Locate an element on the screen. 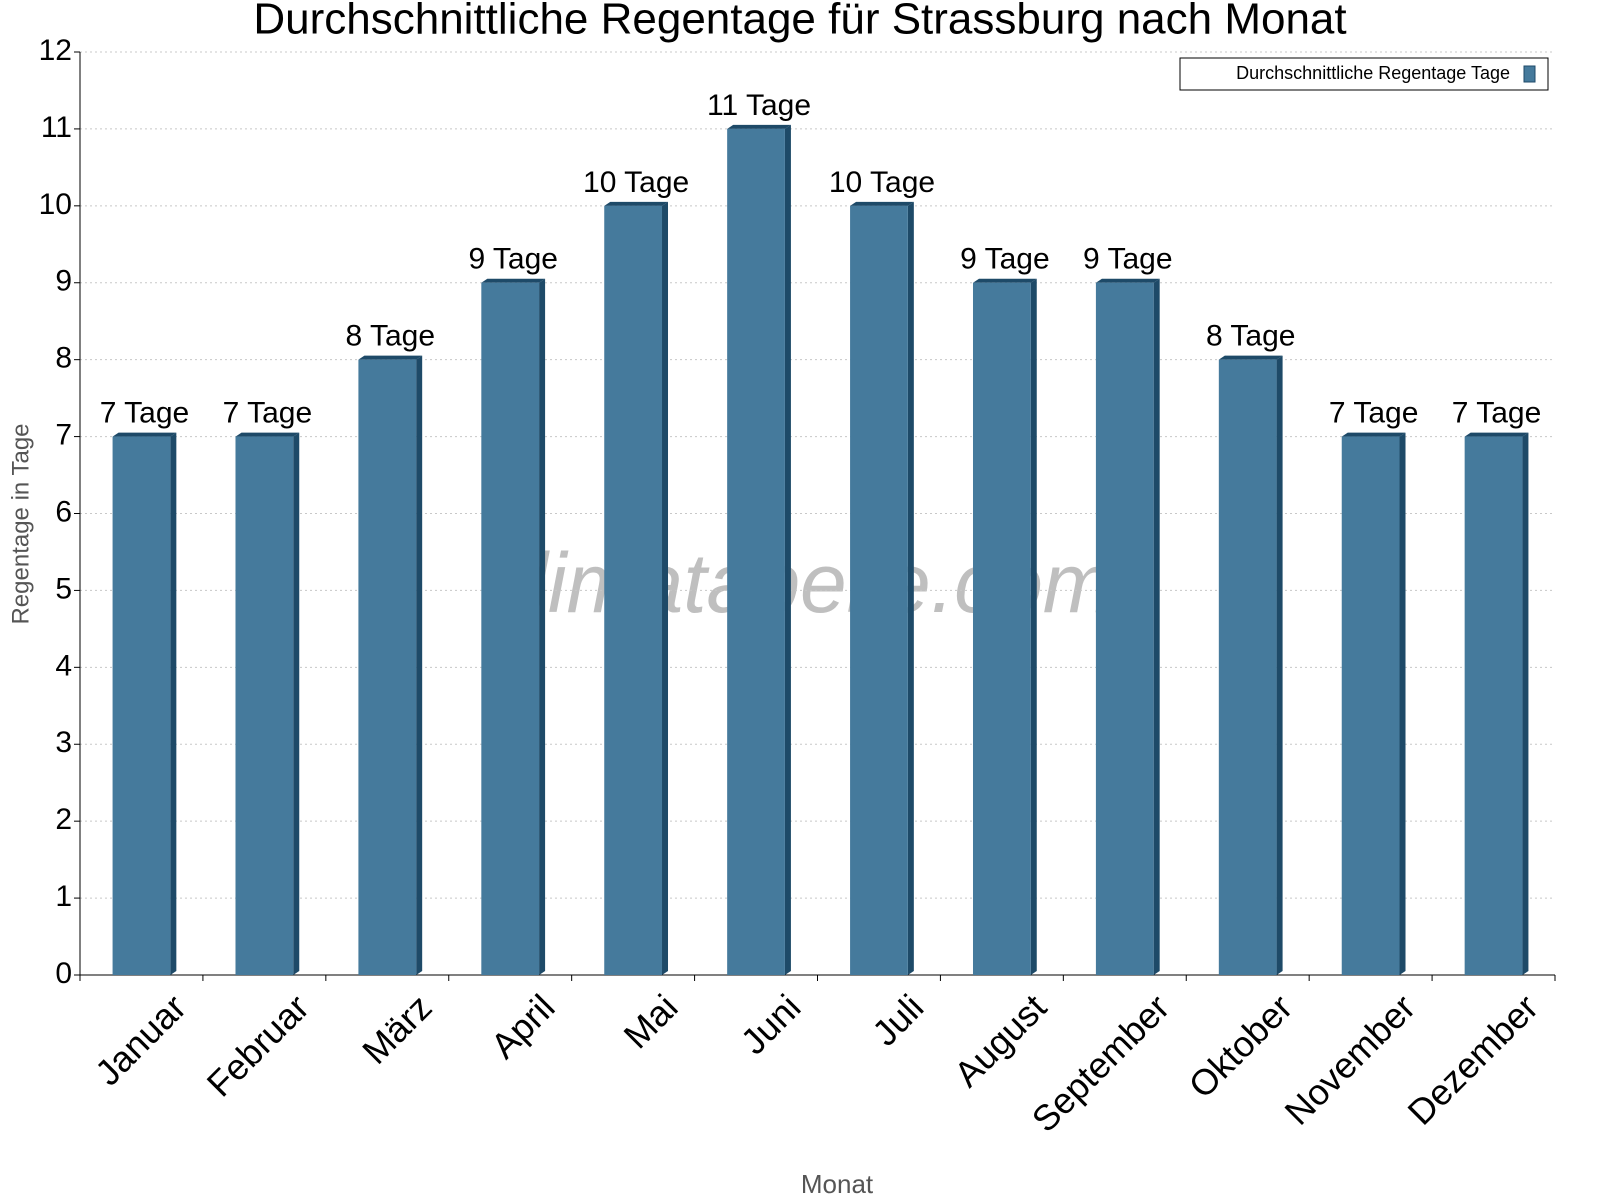 This screenshot has height=1200, width=1600. x-tick-label: Dezember is located at coordinates (1473, 1059).